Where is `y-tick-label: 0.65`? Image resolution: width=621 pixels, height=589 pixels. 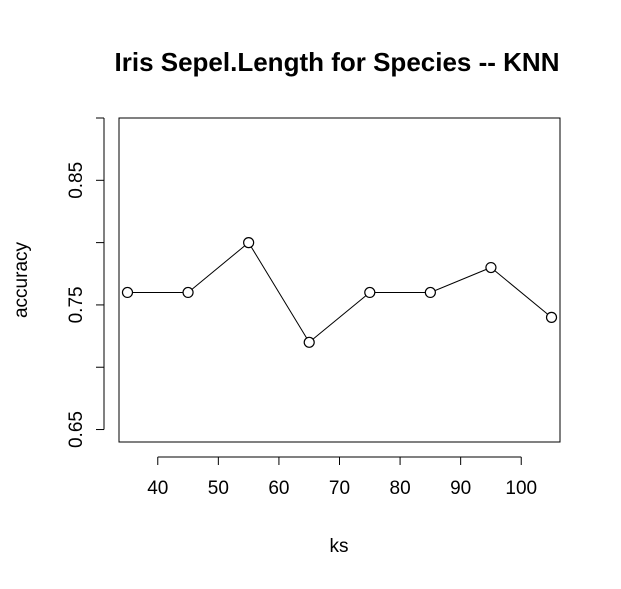 y-tick-label: 0.65 is located at coordinates (76, 429).